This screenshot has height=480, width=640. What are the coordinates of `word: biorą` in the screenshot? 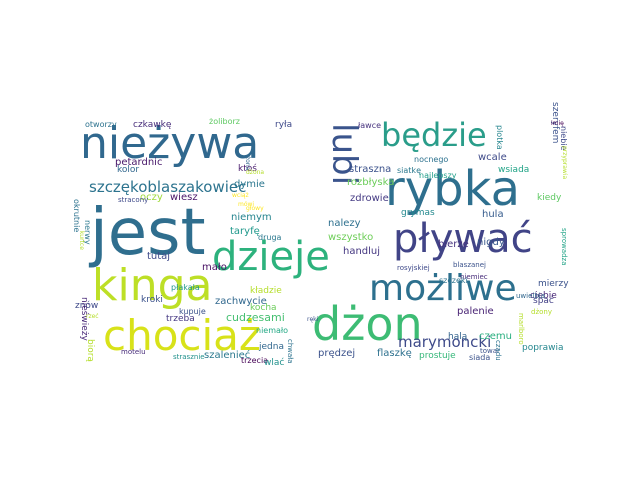 It's located at (90, 350).